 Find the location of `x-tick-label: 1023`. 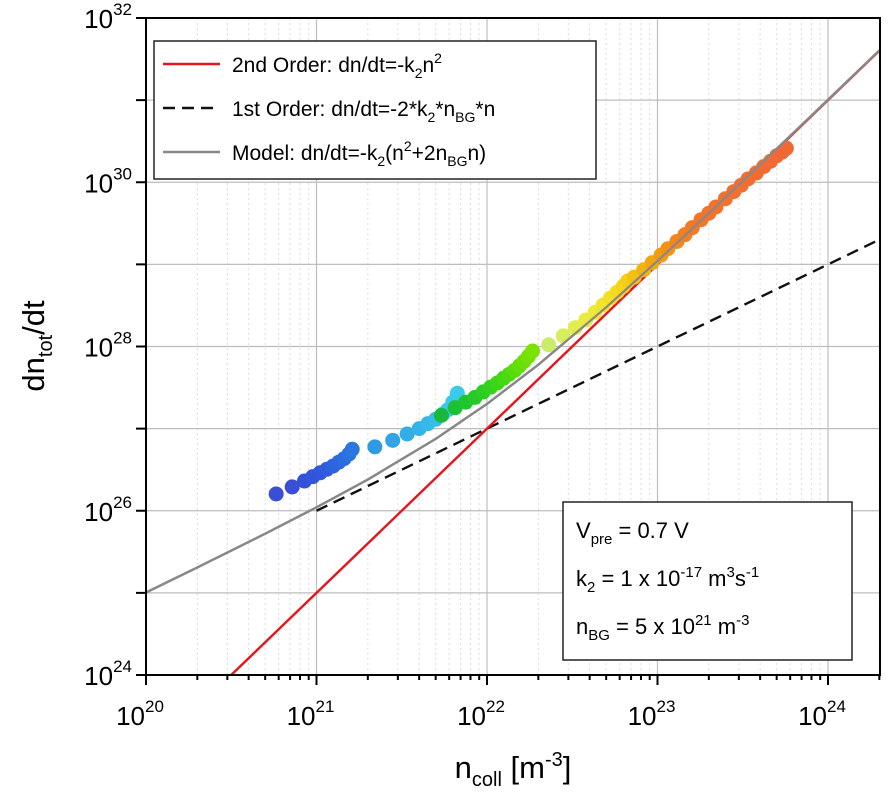

x-tick-label: 1023 is located at coordinates (652, 714).